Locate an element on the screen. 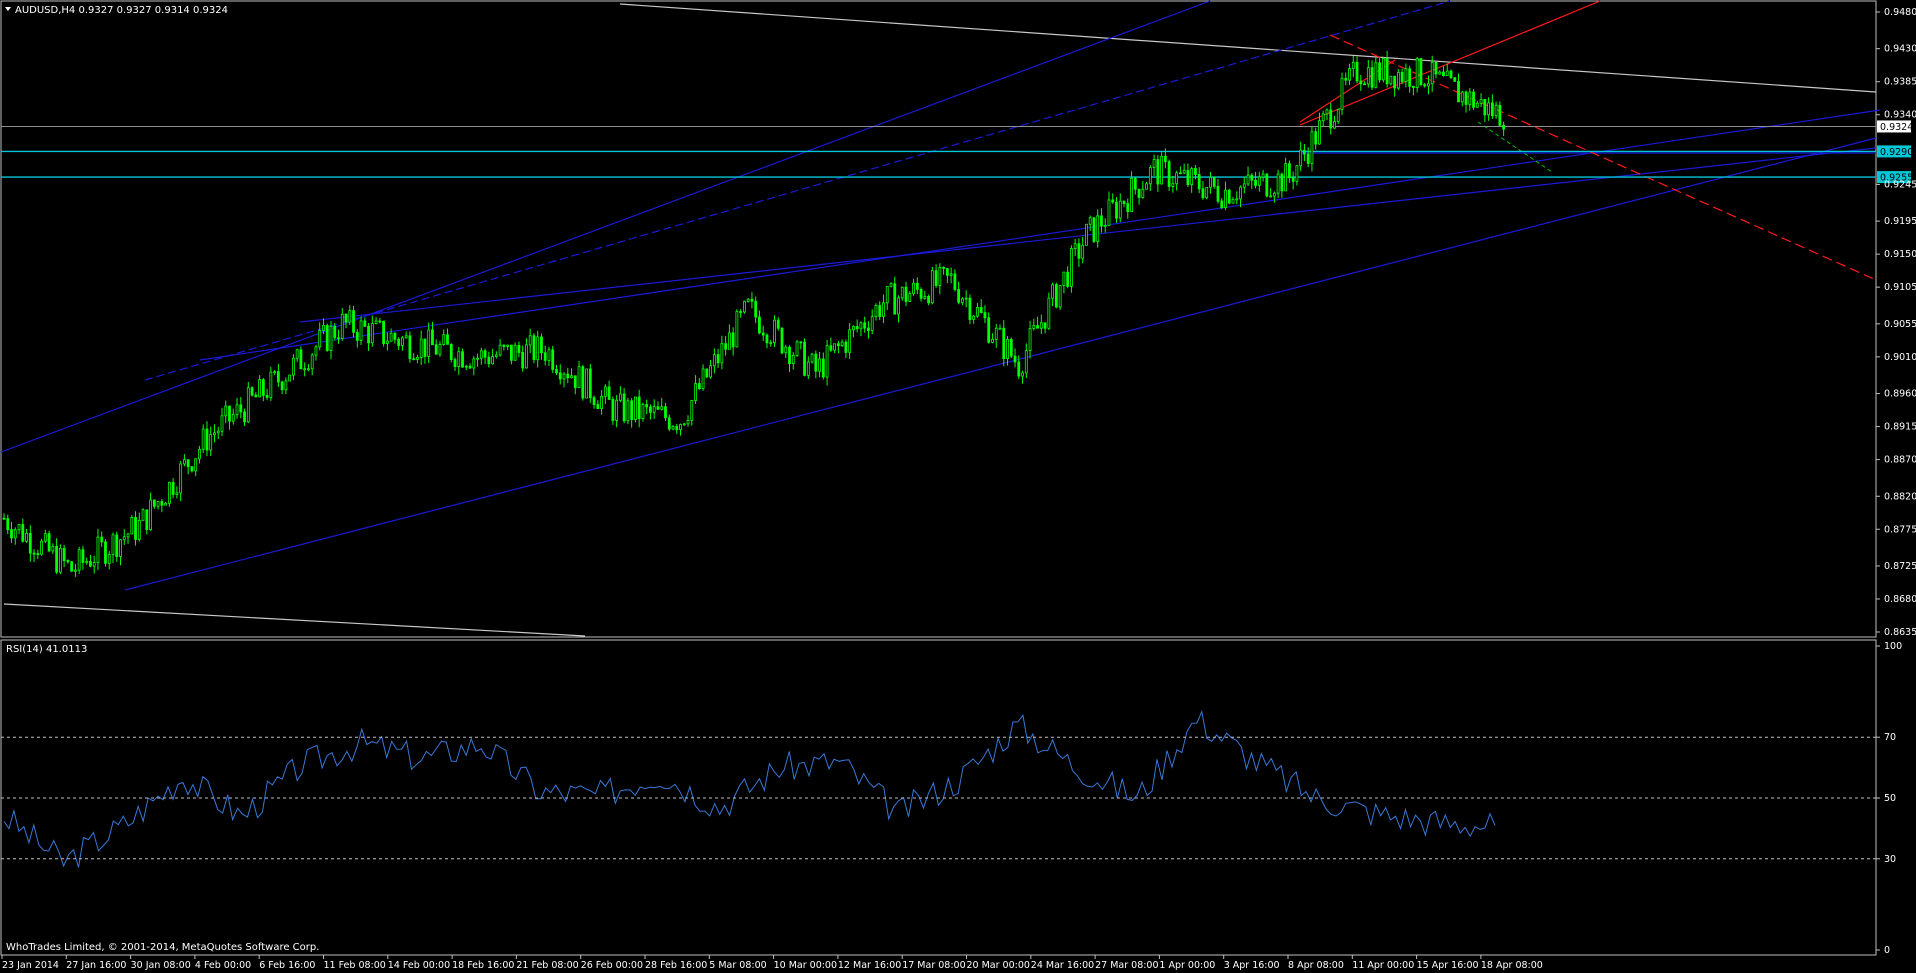 Image resolution: width=1916 pixels, height=973 pixels. price-tick-label: 0.8680 is located at coordinates (1900, 599).